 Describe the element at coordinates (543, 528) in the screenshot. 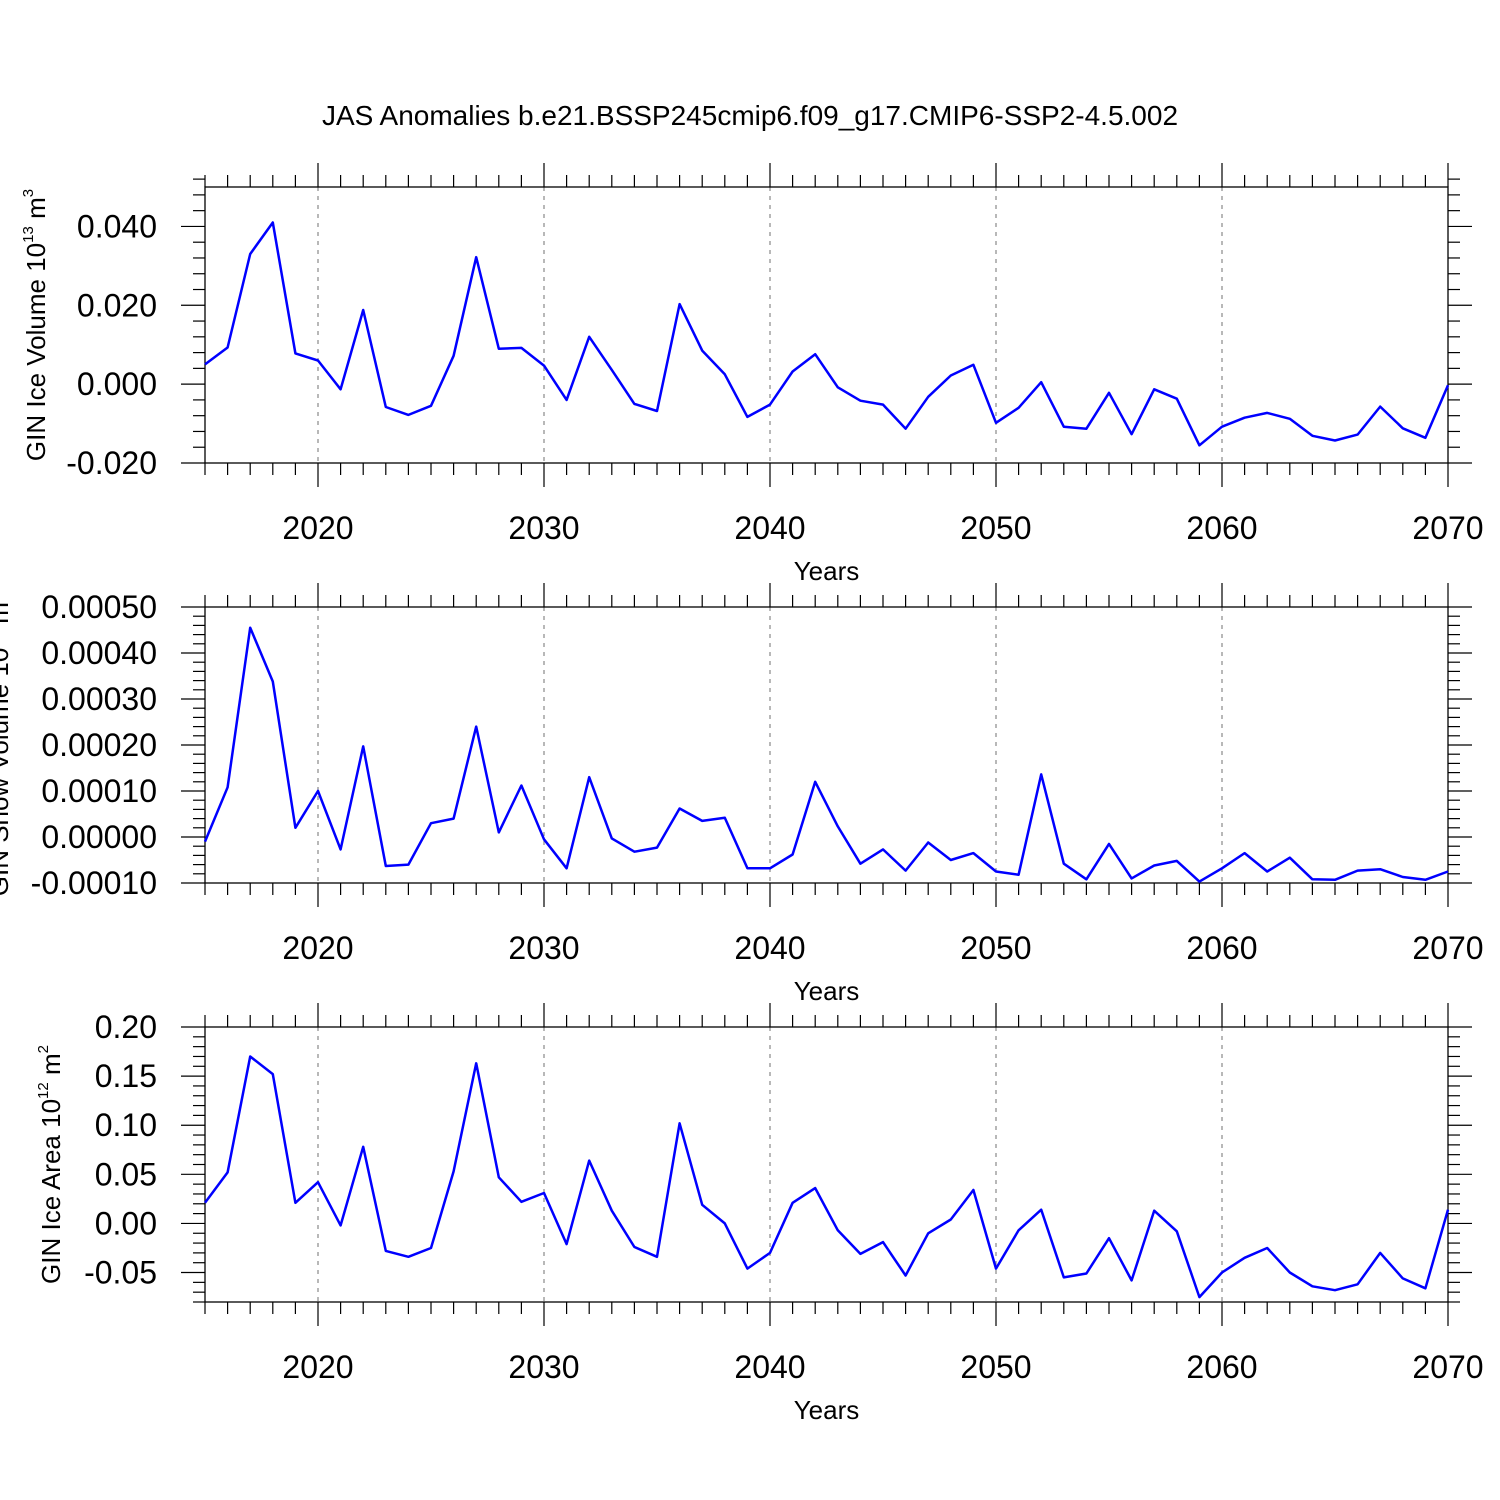

I see `ice-volume-x-tick-label: 2030` at that location.